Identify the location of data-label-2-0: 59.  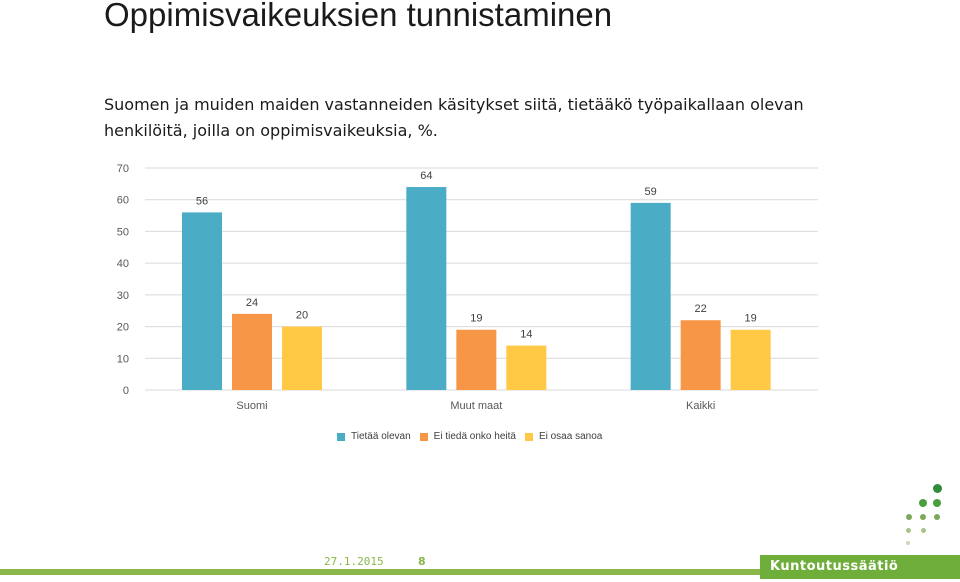
(651, 192).